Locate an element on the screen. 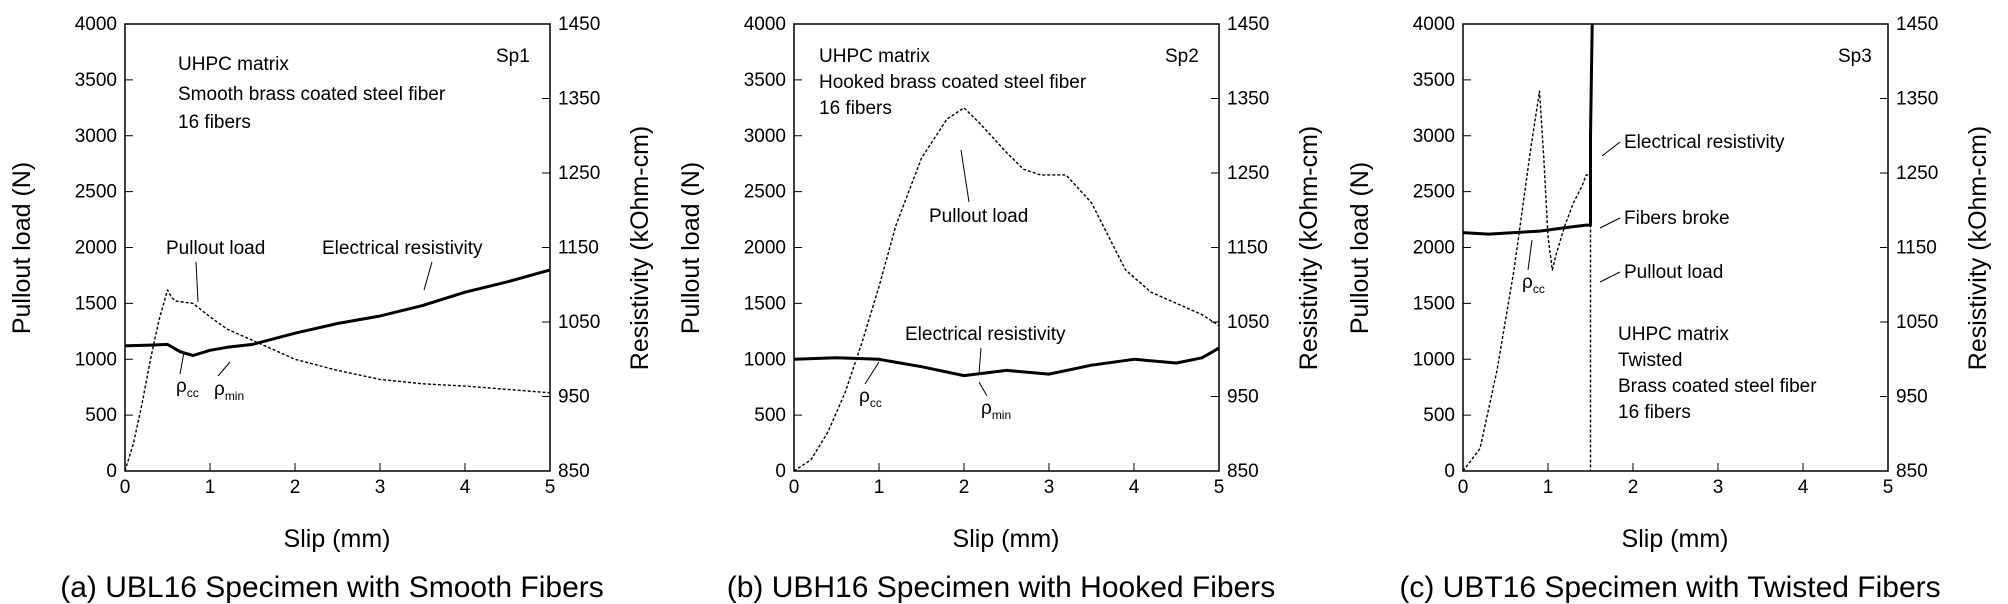  broke-annotation: Fibers broke is located at coordinates (1677, 218).